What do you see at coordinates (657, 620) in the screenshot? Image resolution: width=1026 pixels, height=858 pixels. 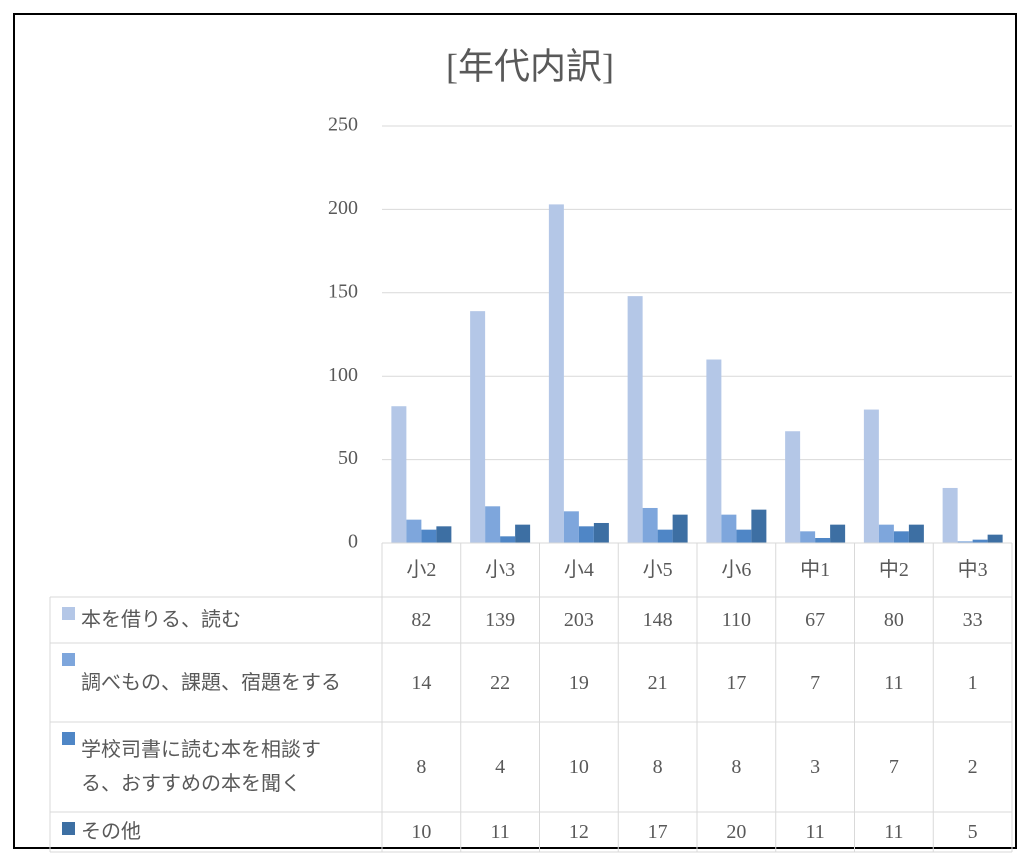 I see `table-value: 148` at bounding box center [657, 620].